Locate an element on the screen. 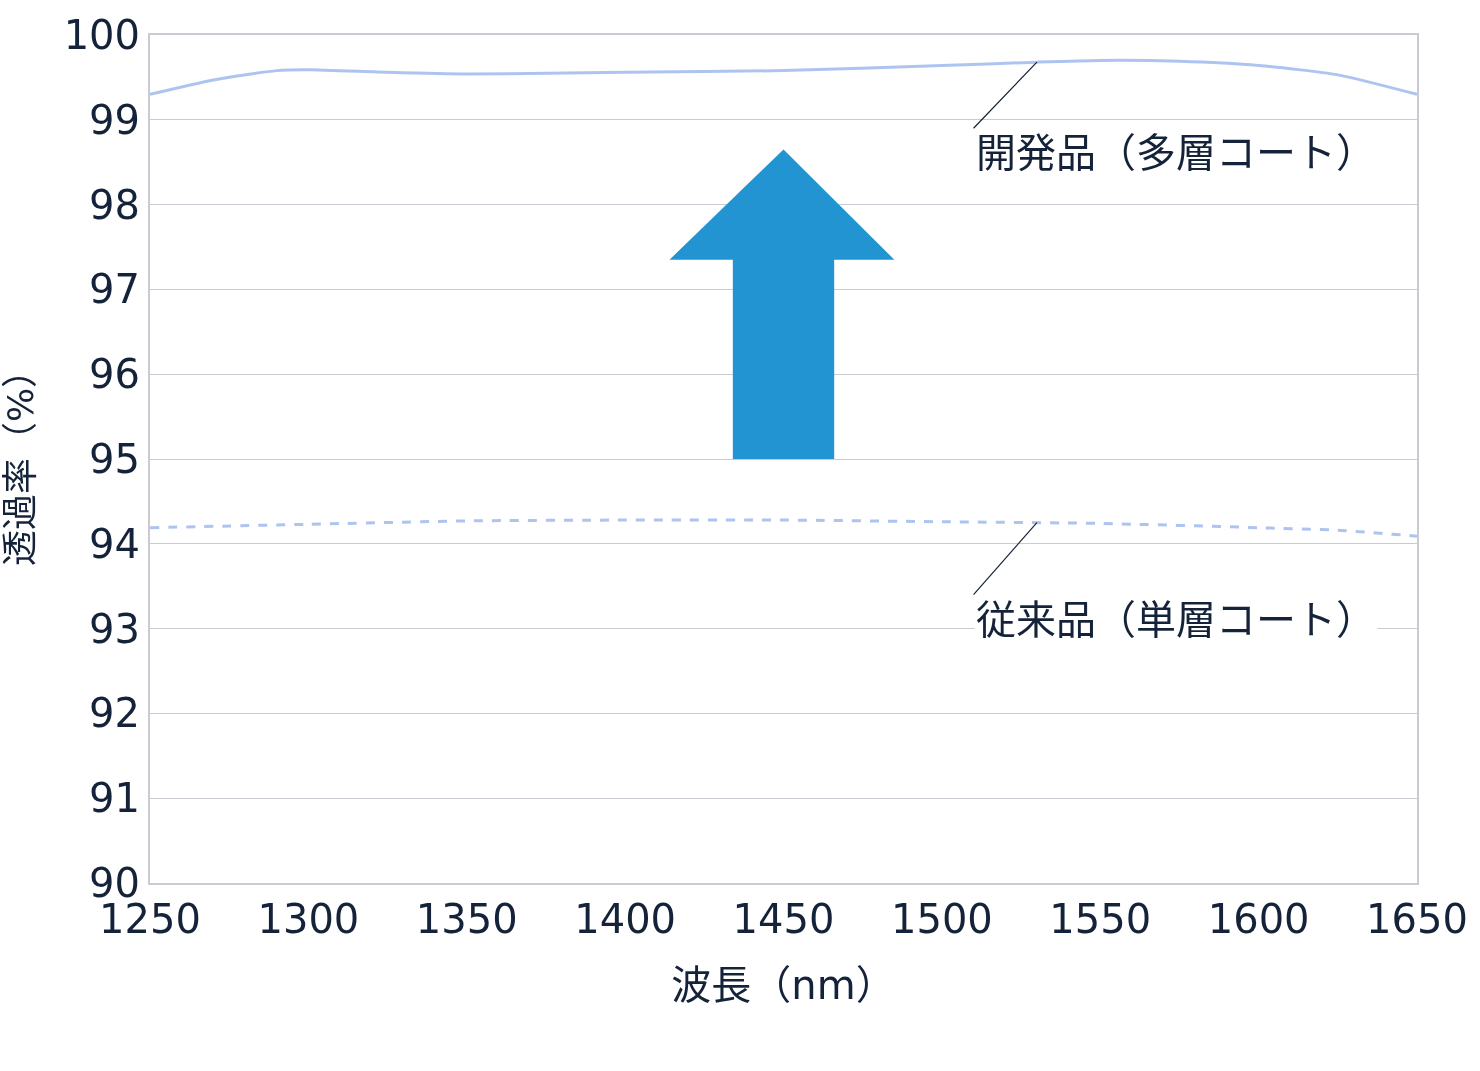  x-tick-label: 1550 is located at coordinates (1100, 919).